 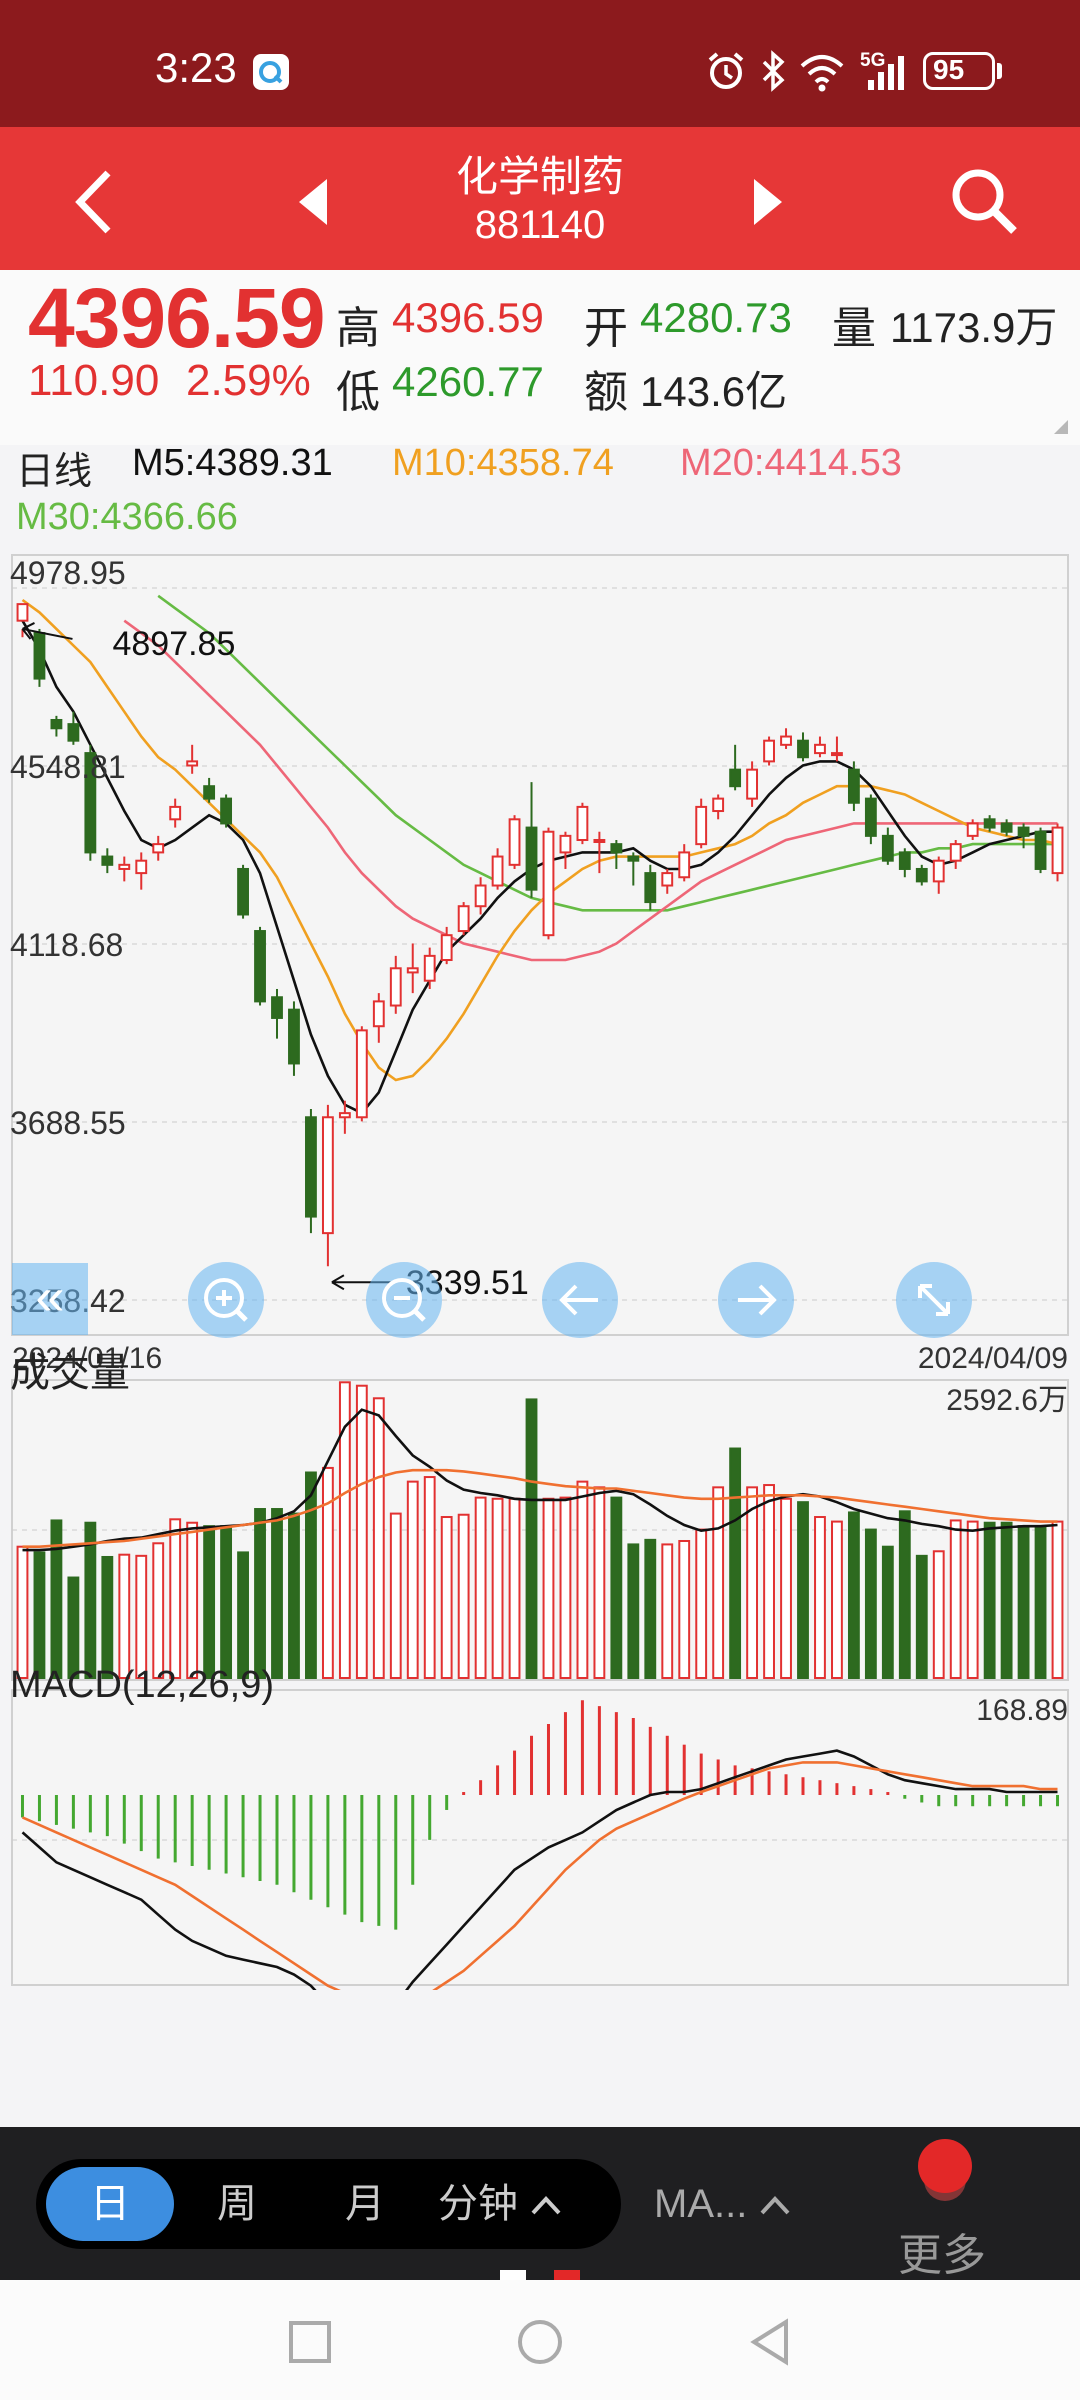 What do you see at coordinates (934, 1300) in the screenshot?
I see `fullscreen-button` at bounding box center [934, 1300].